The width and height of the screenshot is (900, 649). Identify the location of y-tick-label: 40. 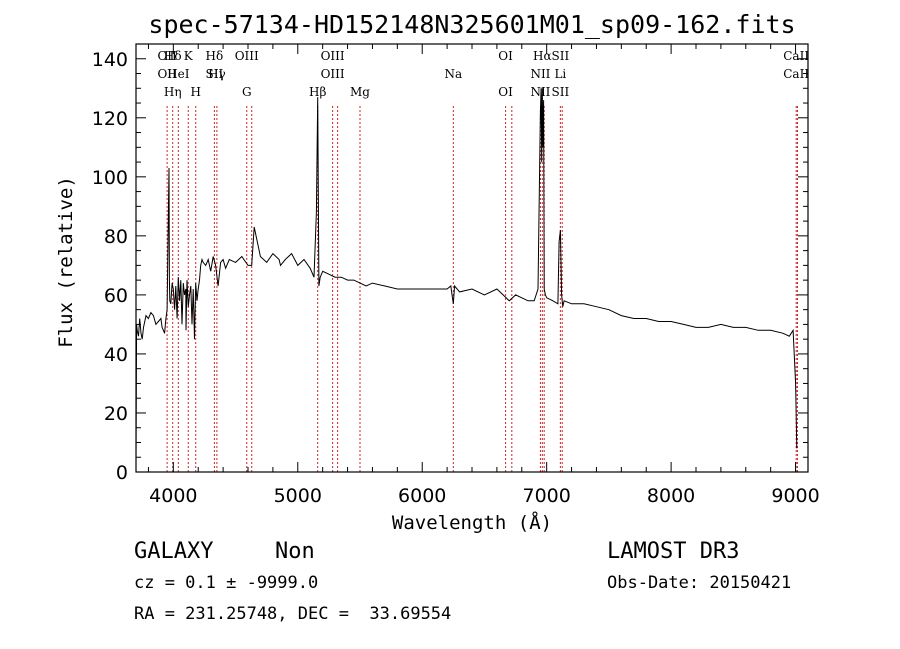
(116, 355).